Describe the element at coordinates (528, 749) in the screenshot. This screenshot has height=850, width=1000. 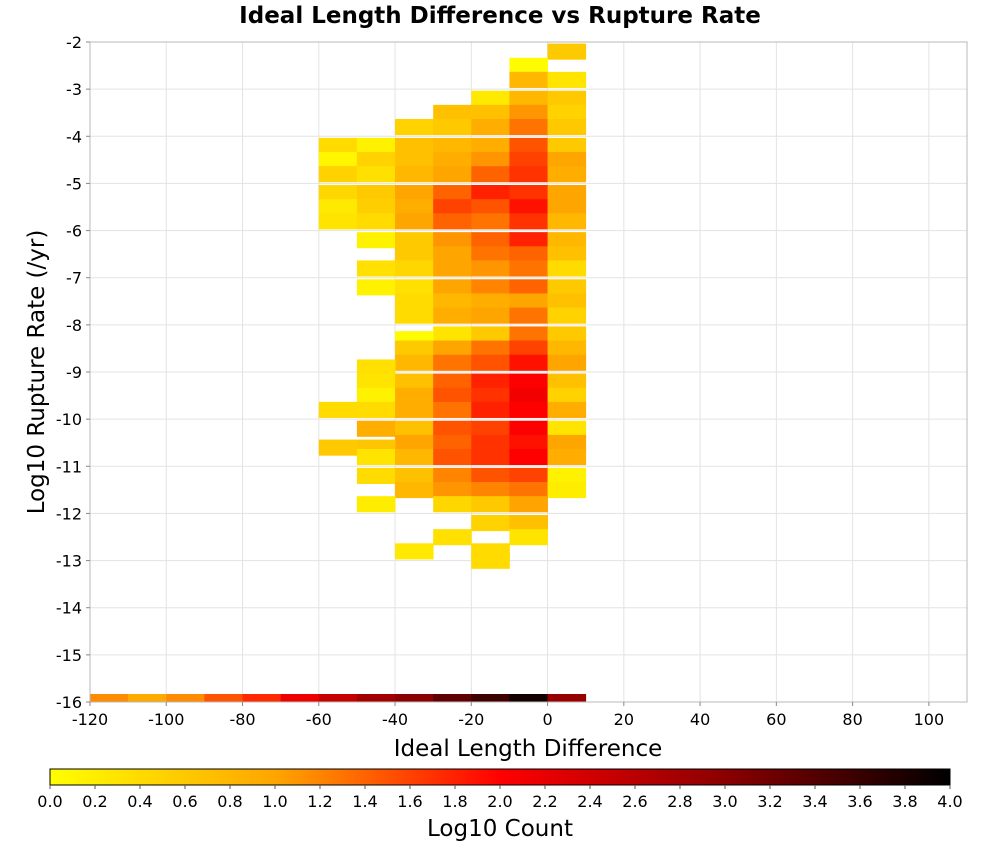
I see `x-axis-label: Ideal Length Difference` at that location.